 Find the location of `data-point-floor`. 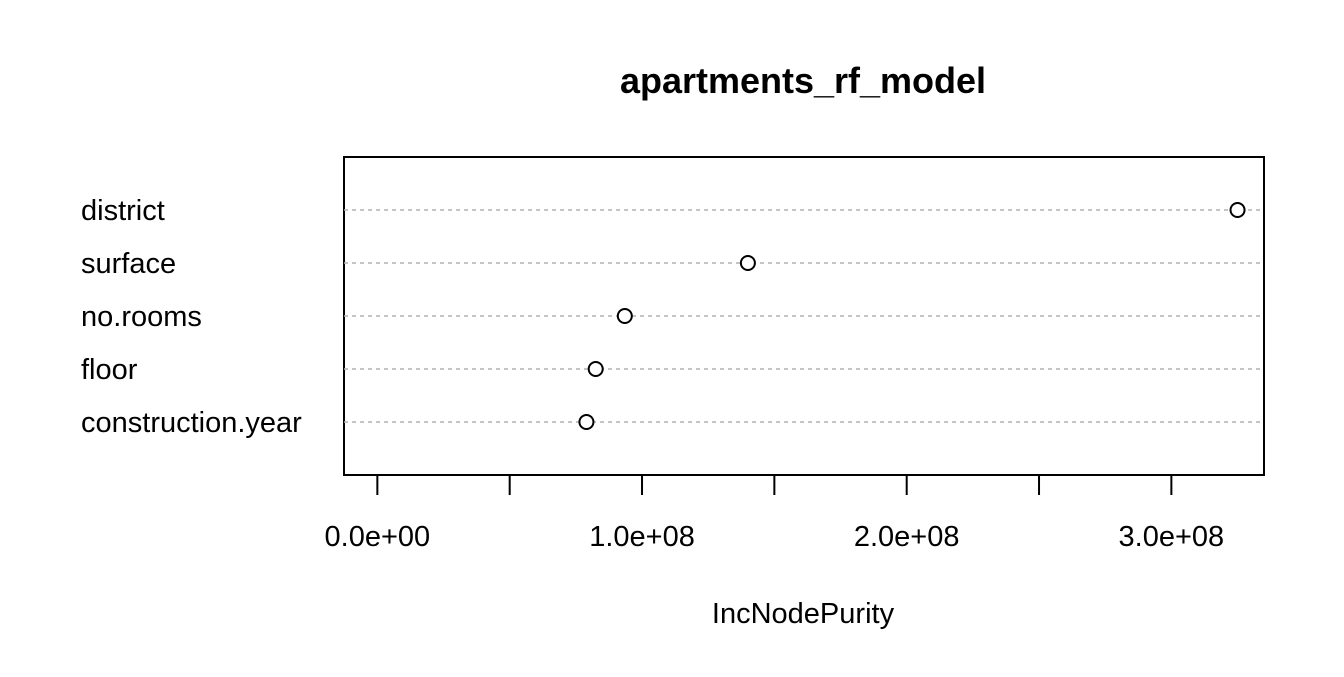

data-point-floor is located at coordinates (595, 369).